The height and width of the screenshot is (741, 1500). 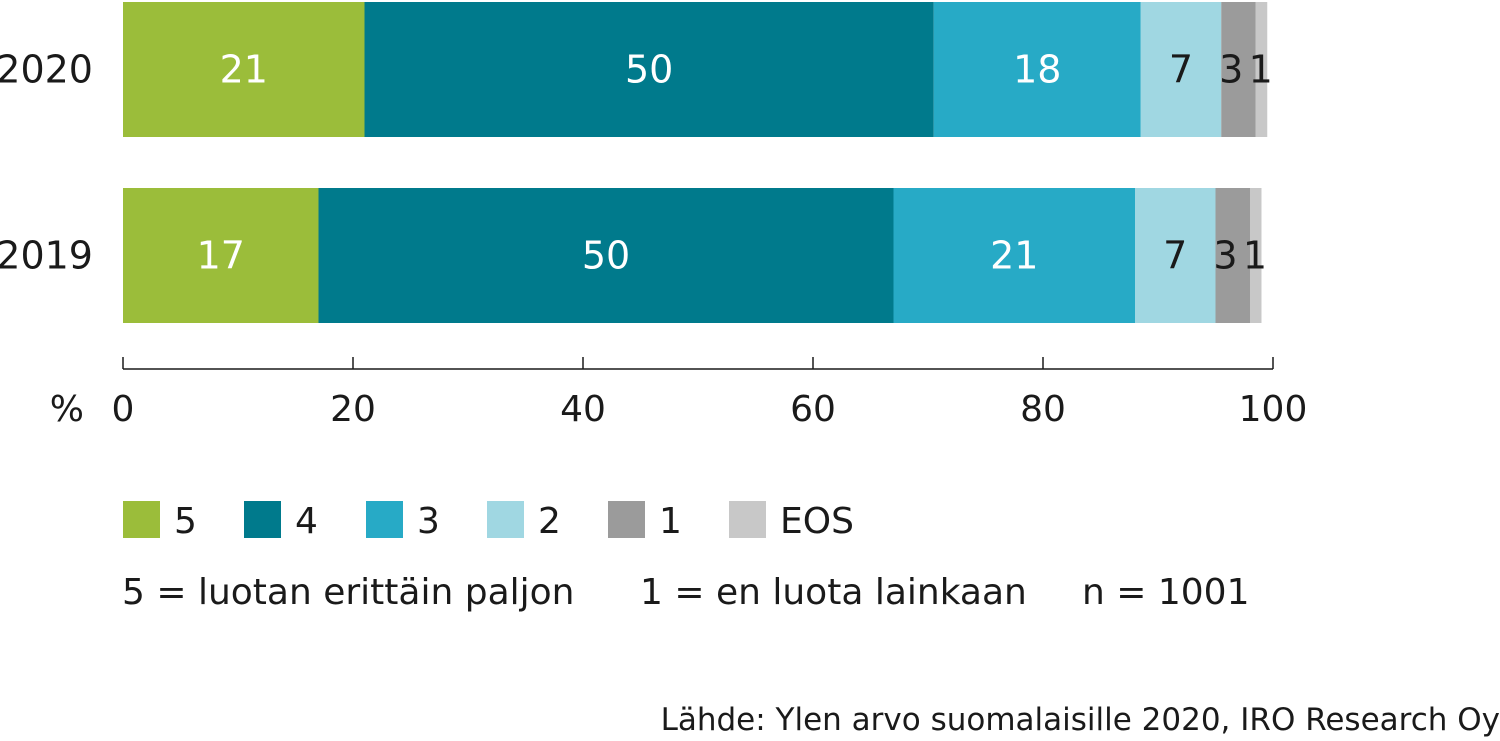 I want to click on x-tick-label-100: 100, so click(x=1273, y=409).